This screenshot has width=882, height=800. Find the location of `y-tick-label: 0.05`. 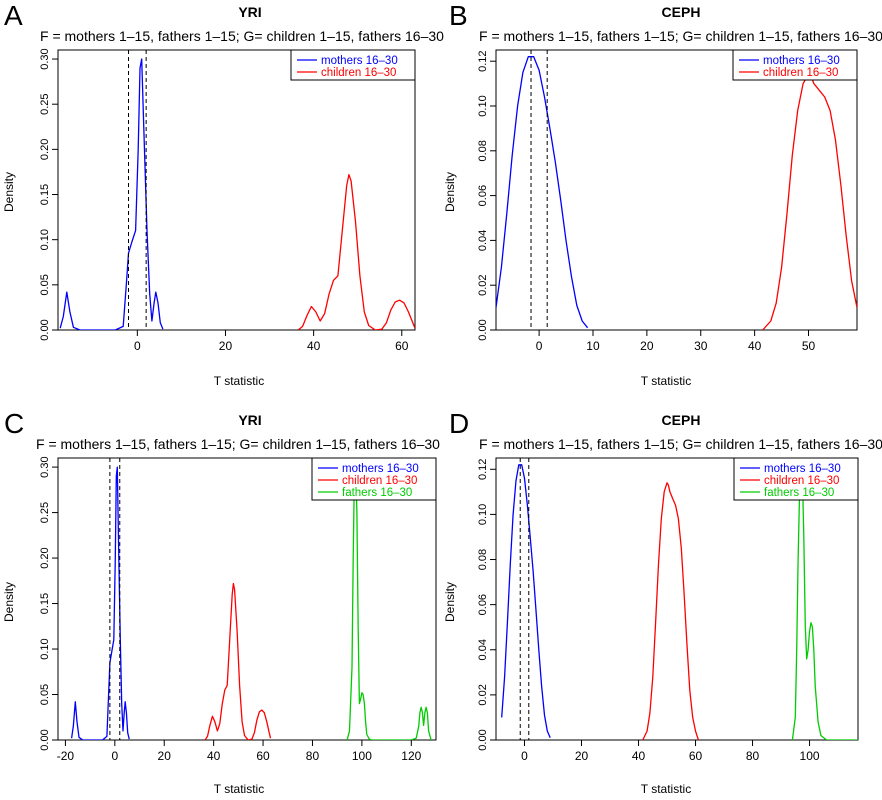

y-tick-label: 0.05 is located at coordinates (45, 694).